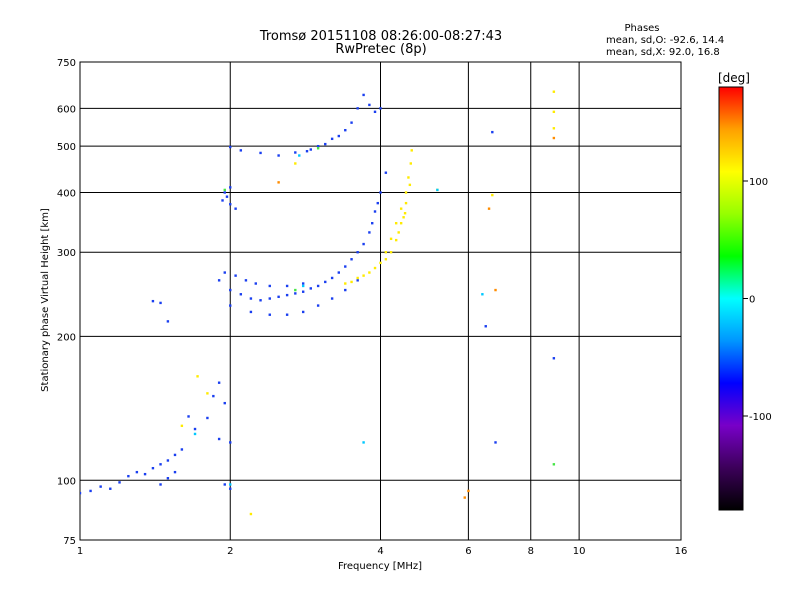 The height and width of the screenshot is (600, 800). Describe the element at coordinates (66, 302) in the screenshot. I see `y-axis-ticks: 75 100 200 300 400 500 600 750` at that location.